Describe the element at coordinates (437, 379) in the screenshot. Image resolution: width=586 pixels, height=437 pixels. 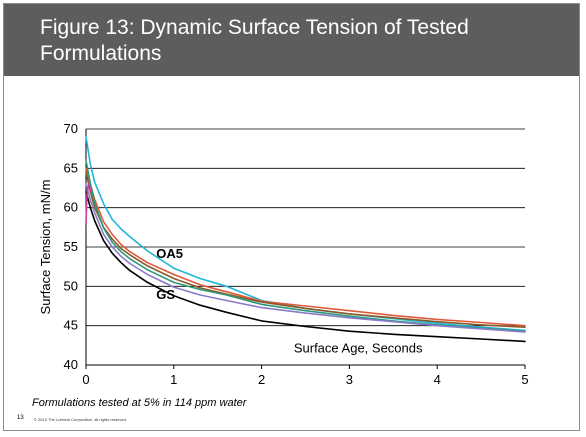
I see `x-tick-label-4: 4` at that location.